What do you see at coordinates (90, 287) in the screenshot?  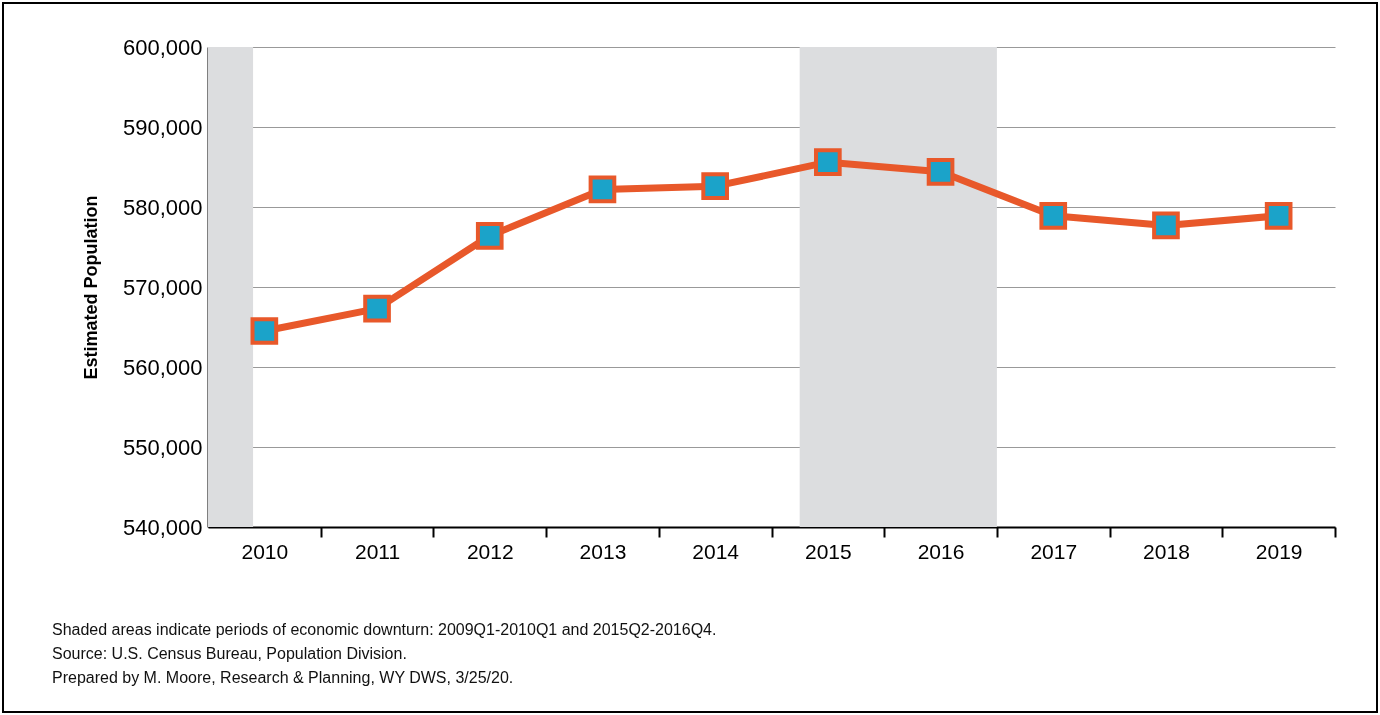 I see `y-axis-title: Estimated Population` at bounding box center [90, 287].